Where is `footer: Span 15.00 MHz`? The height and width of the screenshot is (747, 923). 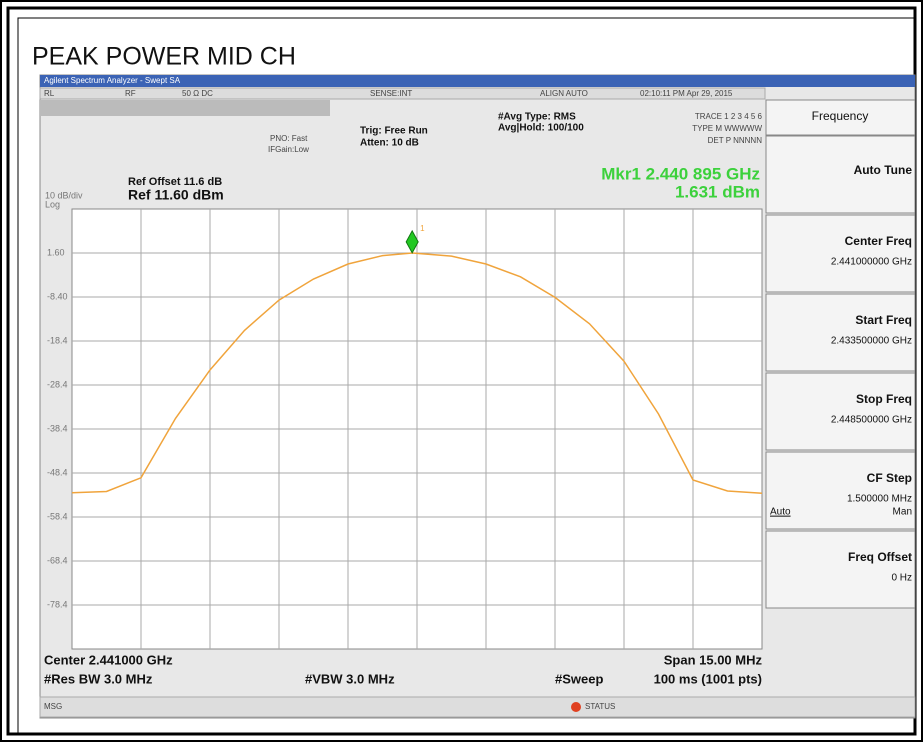
footer: Span 15.00 MHz is located at coordinates (713, 659).